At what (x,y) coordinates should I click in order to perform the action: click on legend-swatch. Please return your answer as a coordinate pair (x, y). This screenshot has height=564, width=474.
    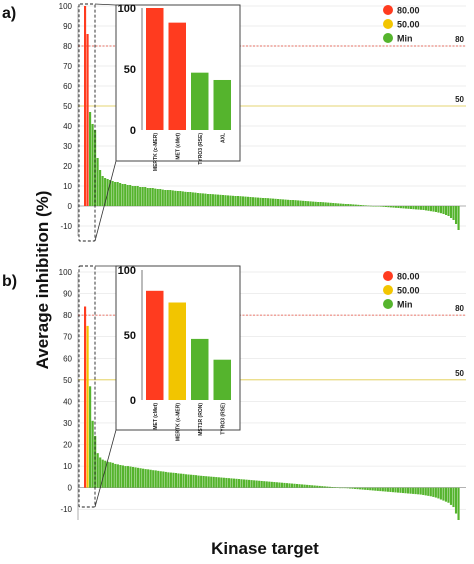
    Looking at the image, I should click on (388, 304).